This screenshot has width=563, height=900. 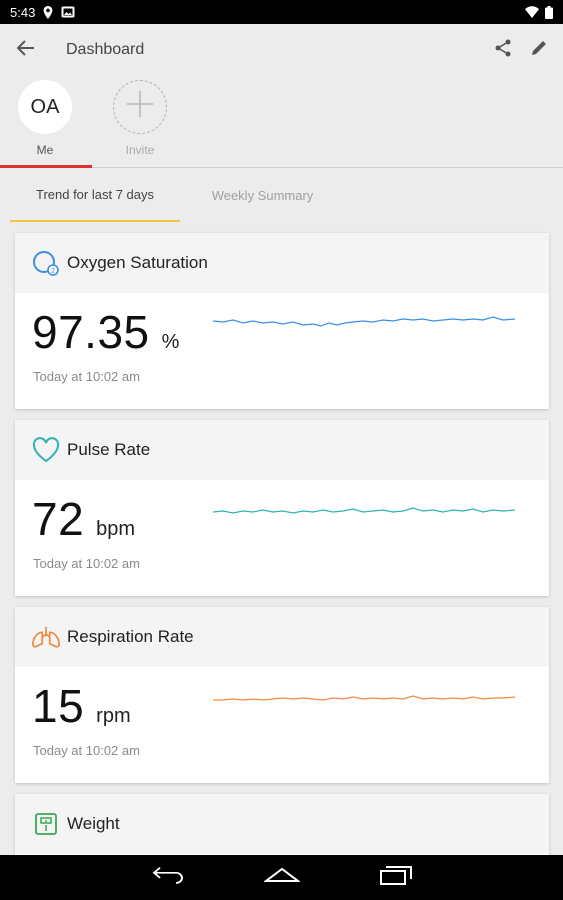 I want to click on card-body: 15 rpm Today at 10:02 am, so click(x=282, y=725).